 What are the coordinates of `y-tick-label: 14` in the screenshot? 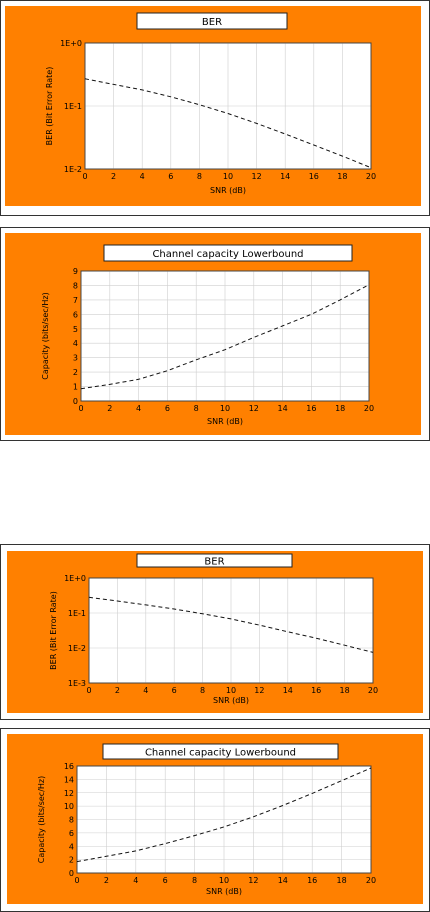 It's located at (69, 779).